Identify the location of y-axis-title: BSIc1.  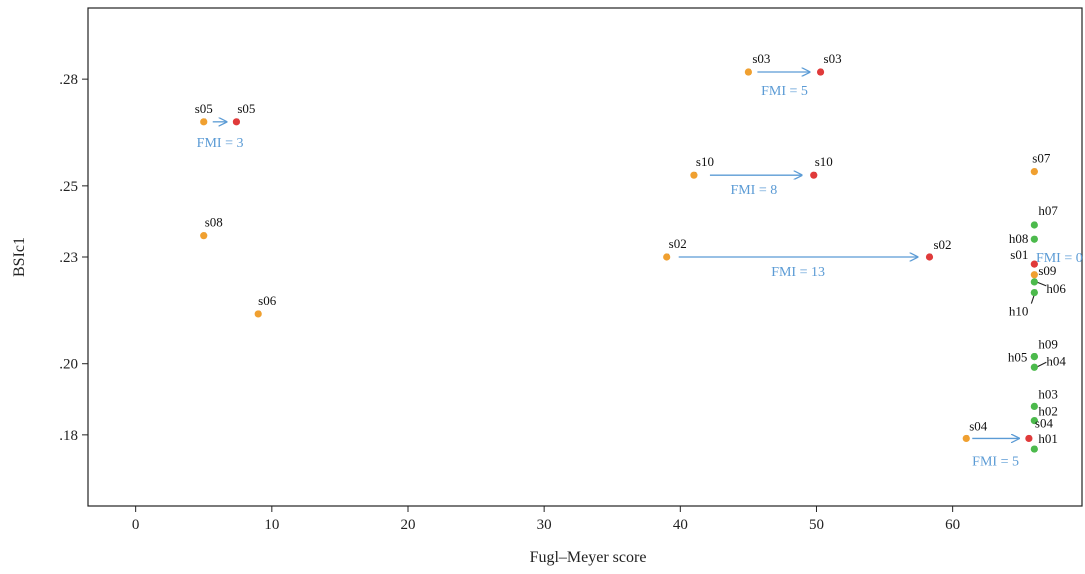
(19, 257).